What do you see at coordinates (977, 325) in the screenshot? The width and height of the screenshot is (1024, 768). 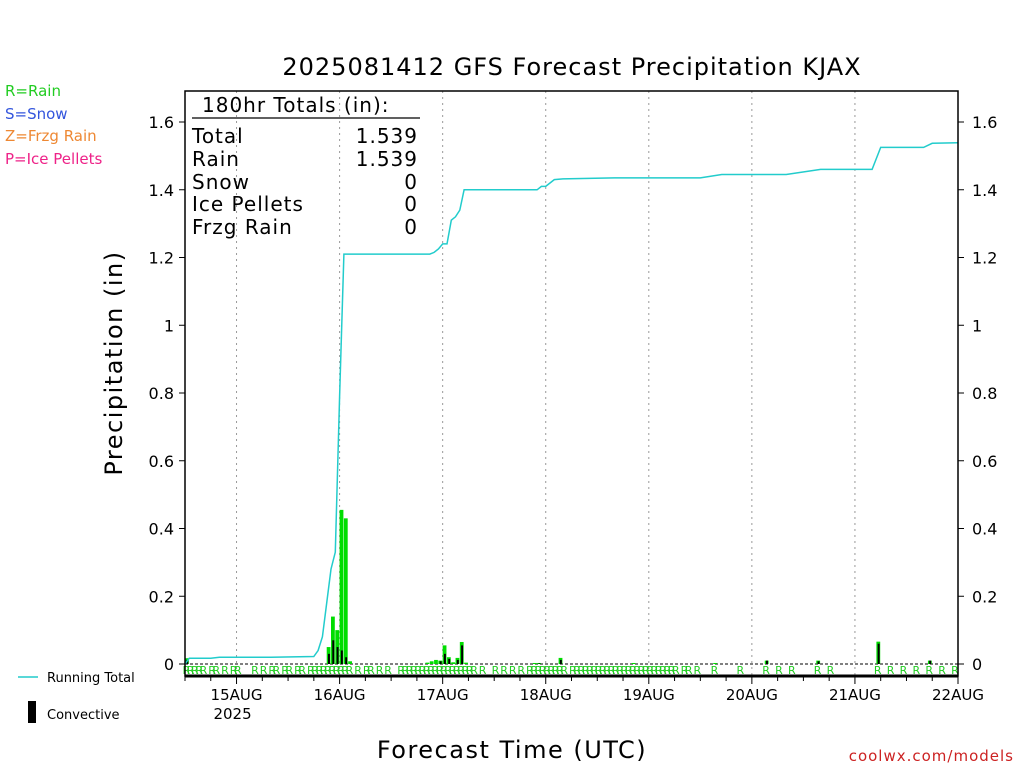 I see `y-tick-label-right-5: 1` at bounding box center [977, 325].